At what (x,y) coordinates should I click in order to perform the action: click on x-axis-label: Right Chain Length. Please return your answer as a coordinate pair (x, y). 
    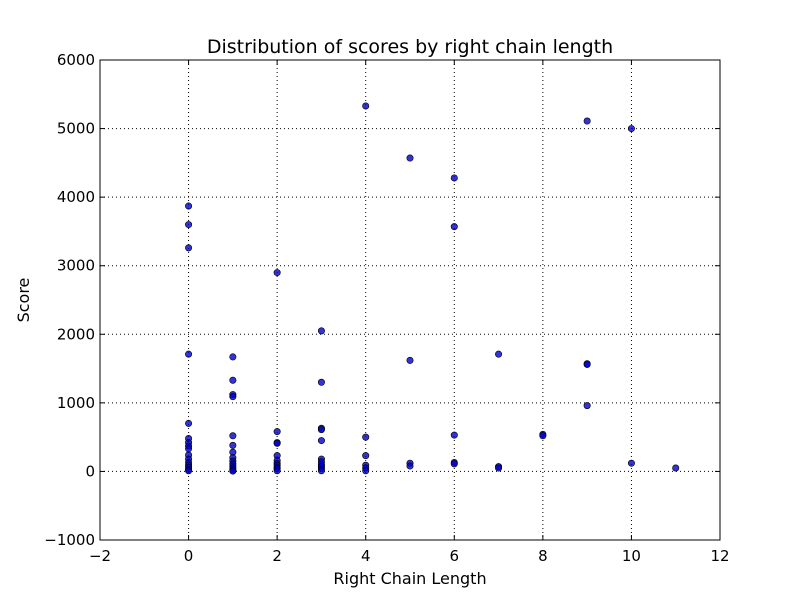
    Looking at the image, I should click on (409, 578).